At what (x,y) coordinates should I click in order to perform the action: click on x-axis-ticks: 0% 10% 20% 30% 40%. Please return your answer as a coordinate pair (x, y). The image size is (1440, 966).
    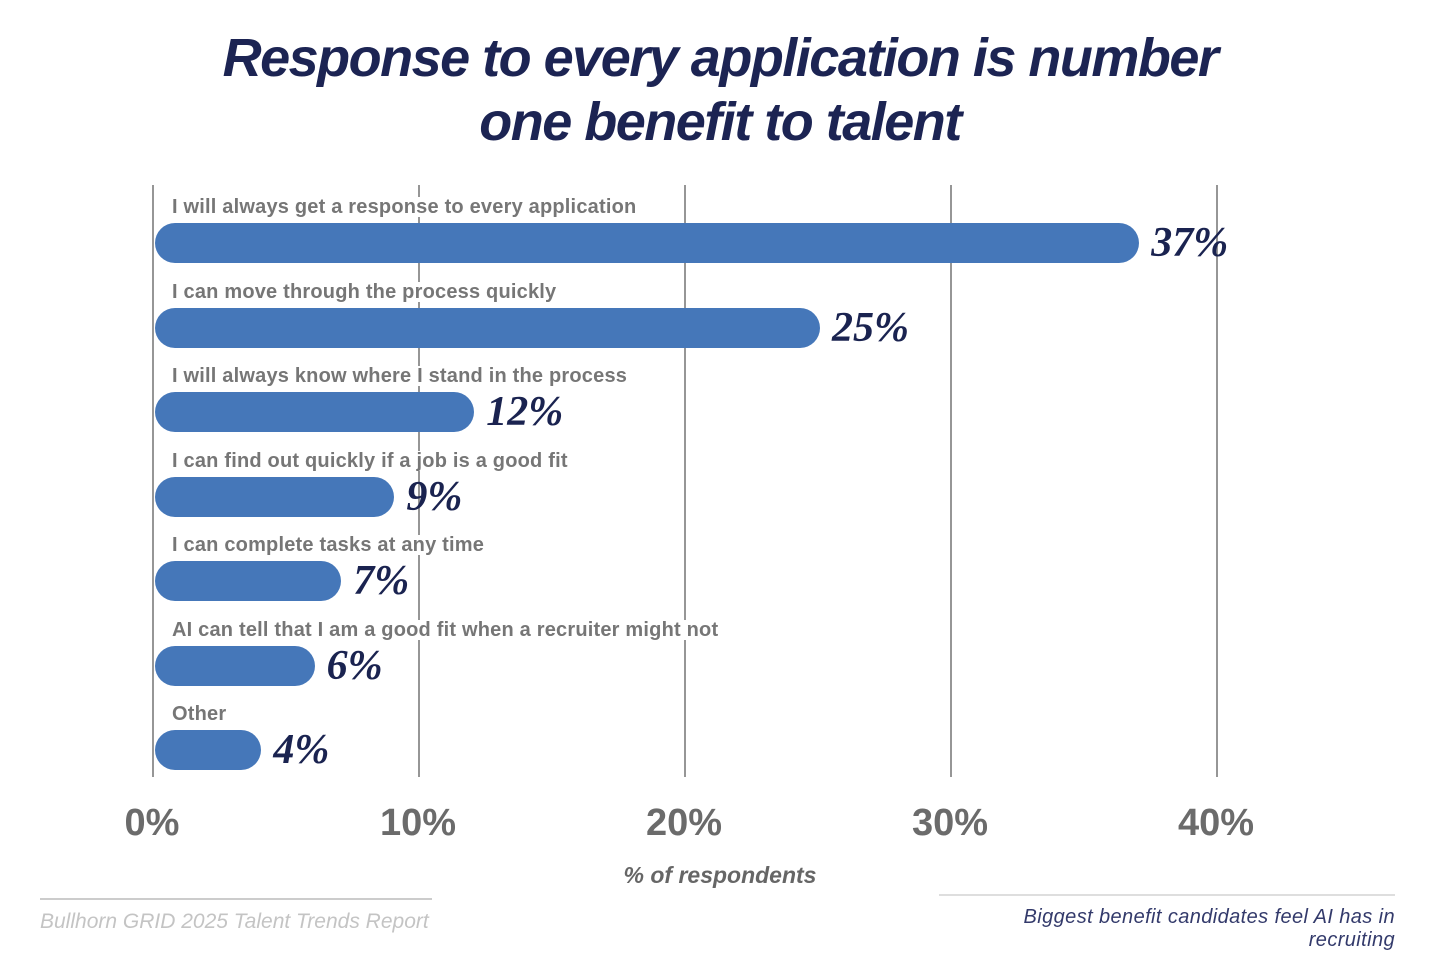
    Looking at the image, I should click on (738, 824).